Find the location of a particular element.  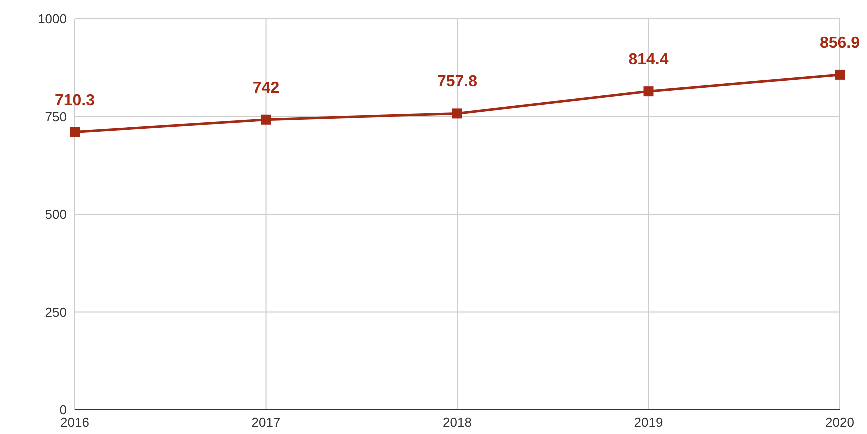

y-tick-label: 750 is located at coordinates (56, 116).